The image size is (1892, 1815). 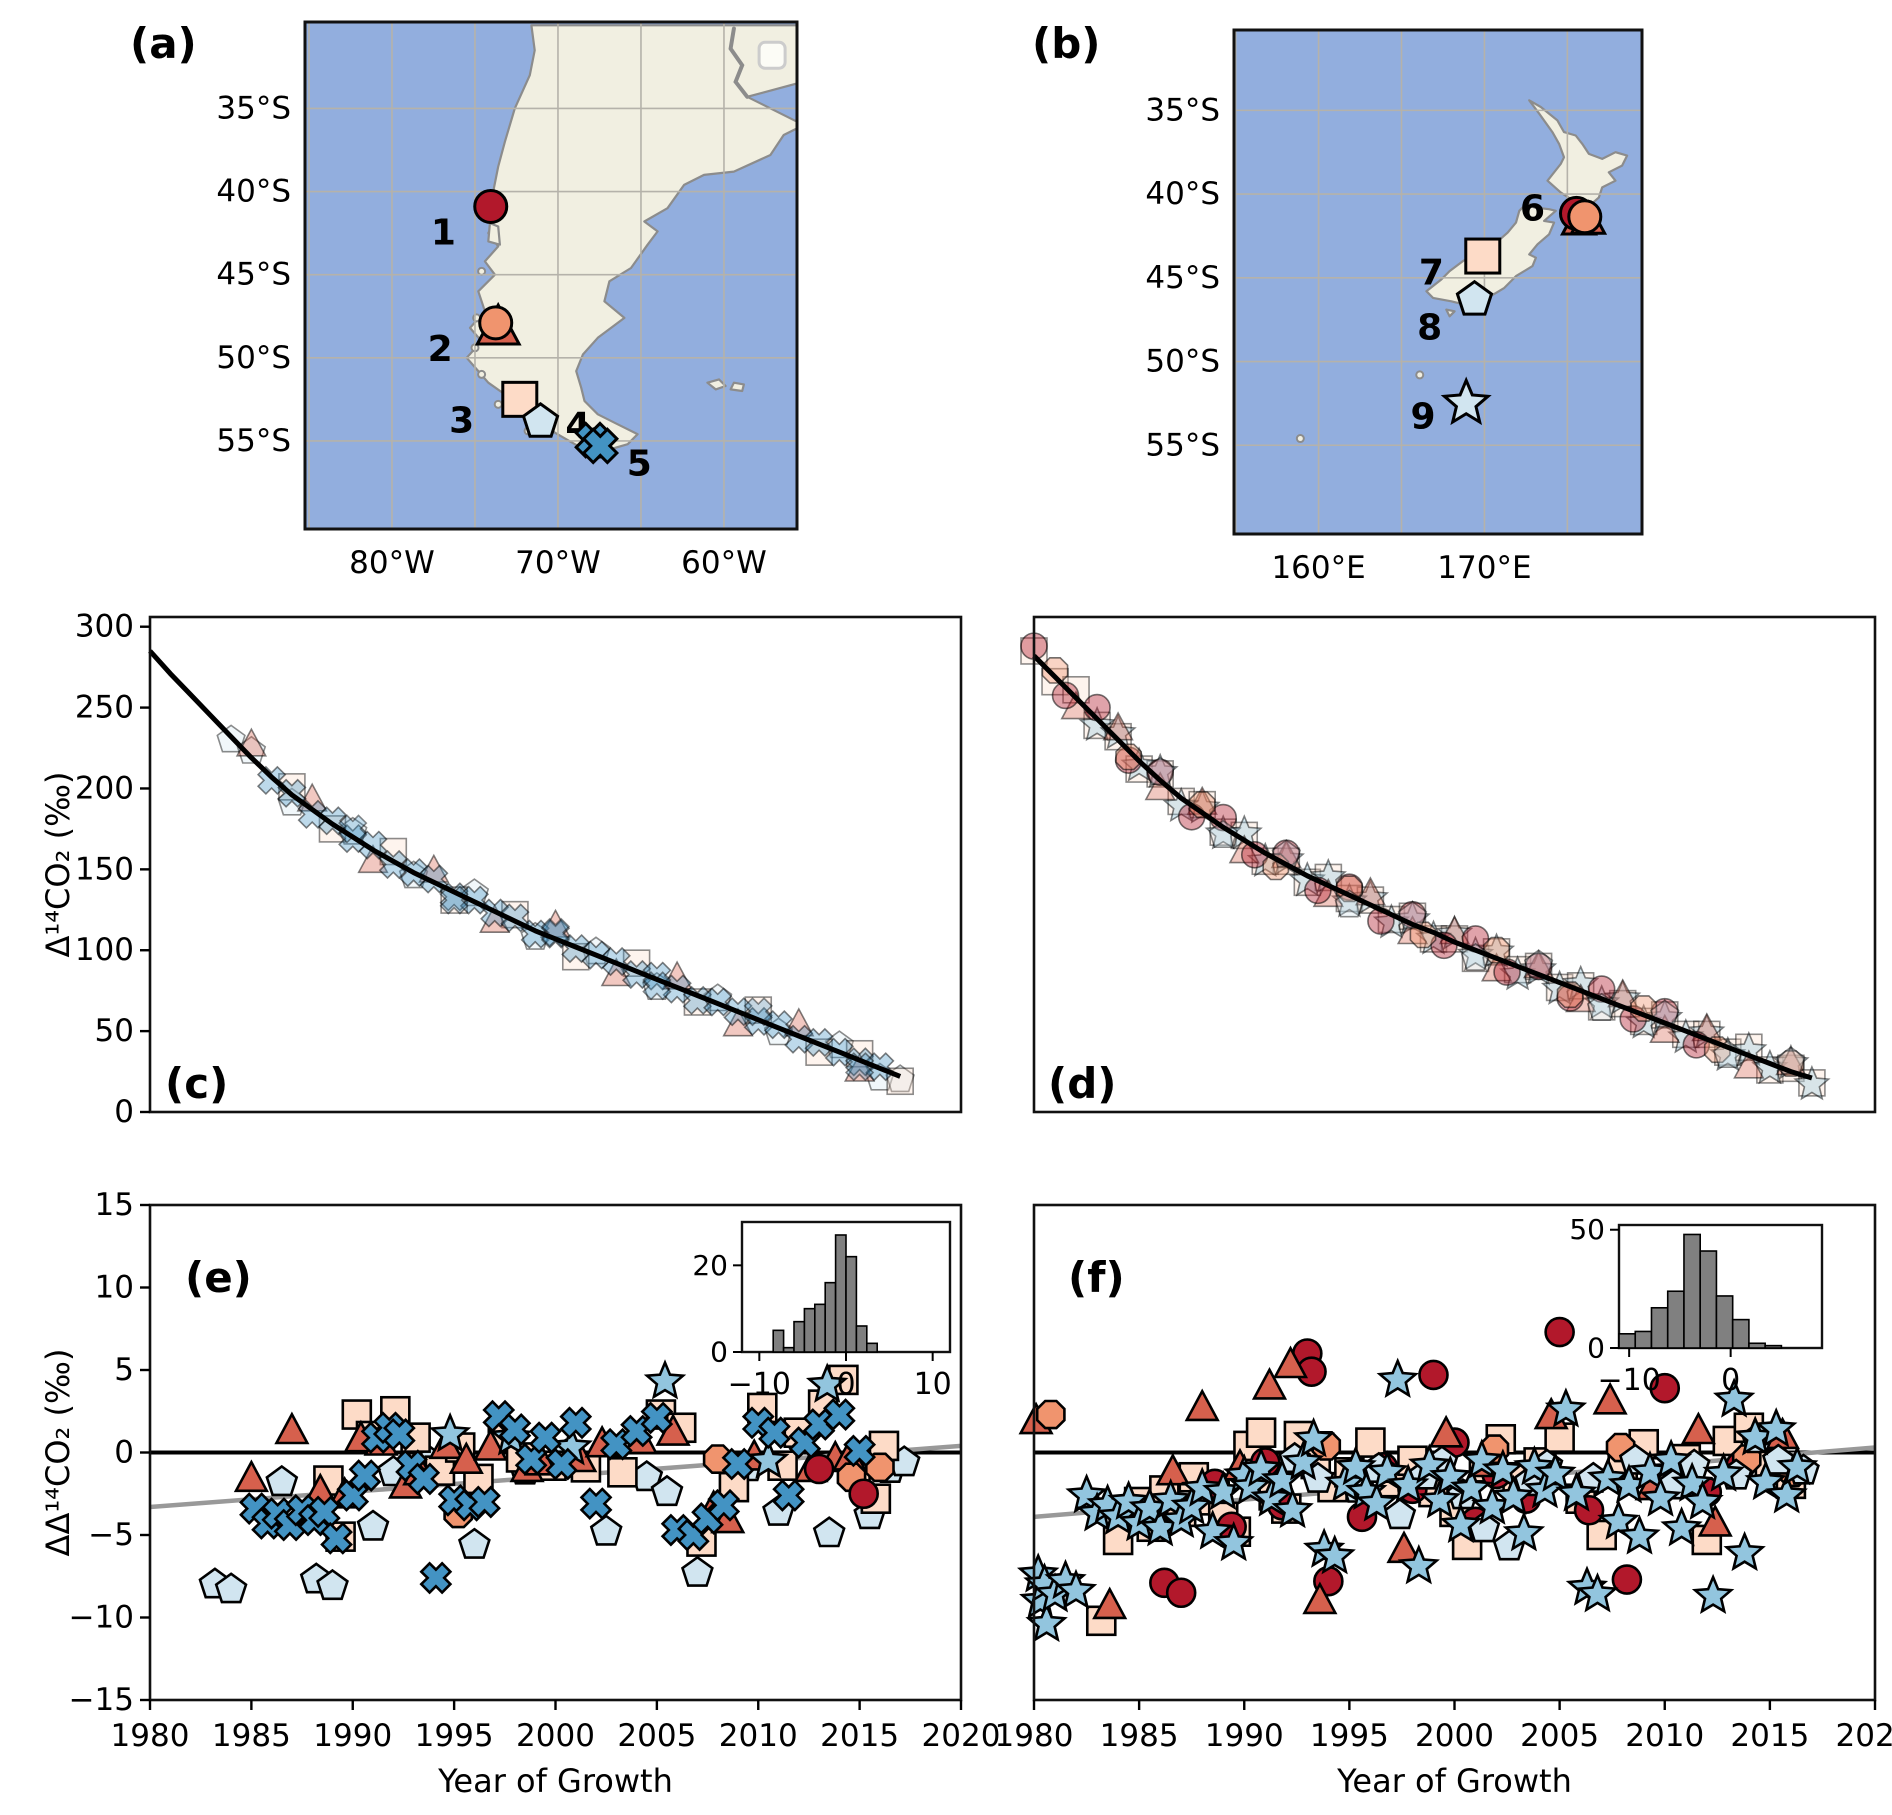 What do you see at coordinates (352, 1736) in the screenshot?
I see `x-tick-label: 1990` at bounding box center [352, 1736].